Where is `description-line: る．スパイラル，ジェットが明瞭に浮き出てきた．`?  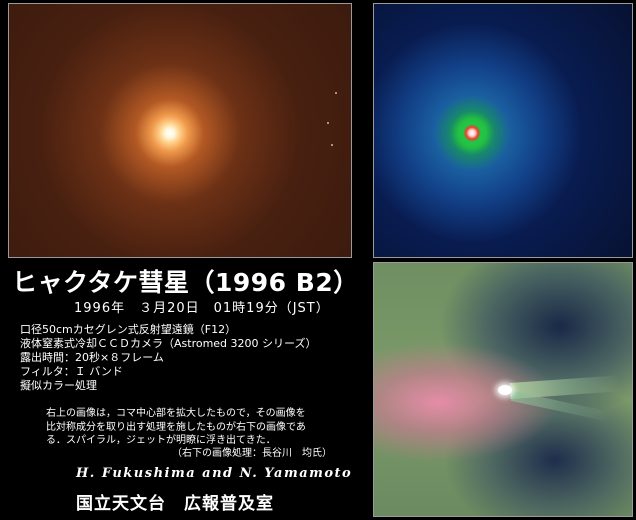 description-line: る．スパイラル，ジェットが明瞭に浮き出てきた． is located at coordinates (161, 440).